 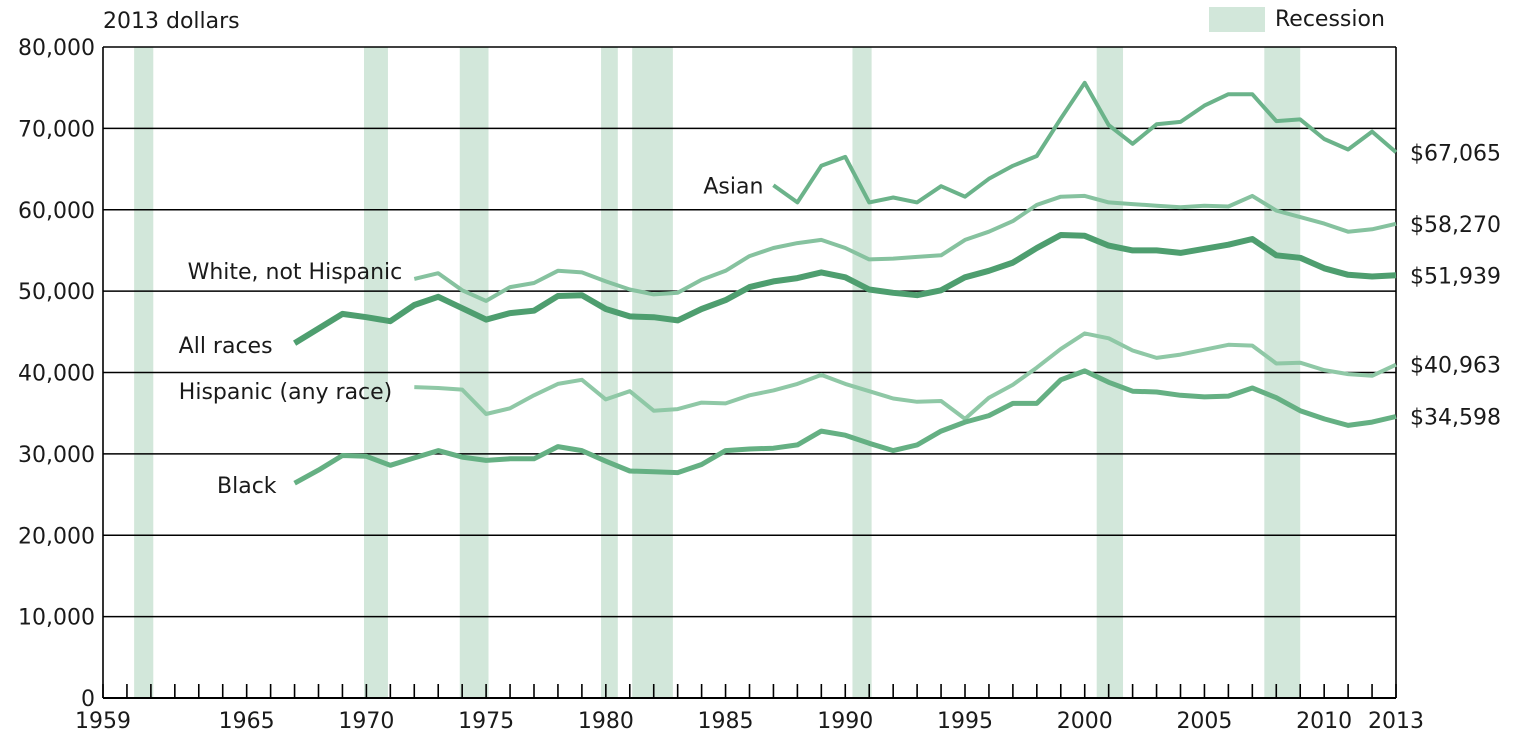 I want to click on end-value-label: $40,963, so click(x=1455, y=366).